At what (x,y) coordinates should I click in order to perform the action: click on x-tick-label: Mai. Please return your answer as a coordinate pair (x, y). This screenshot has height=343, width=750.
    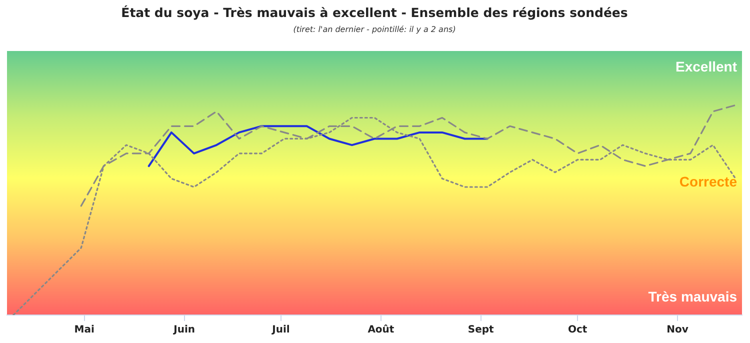
    Looking at the image, I should click on (84, 330).